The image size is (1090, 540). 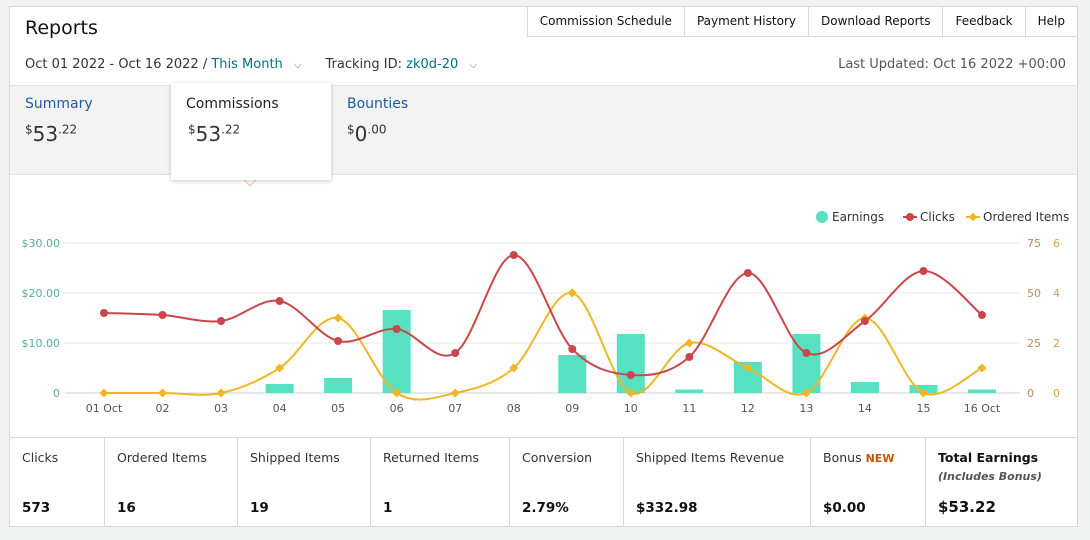 I want to click on y-axis-right-items-tick: 2, so click(x=1056, y=343).